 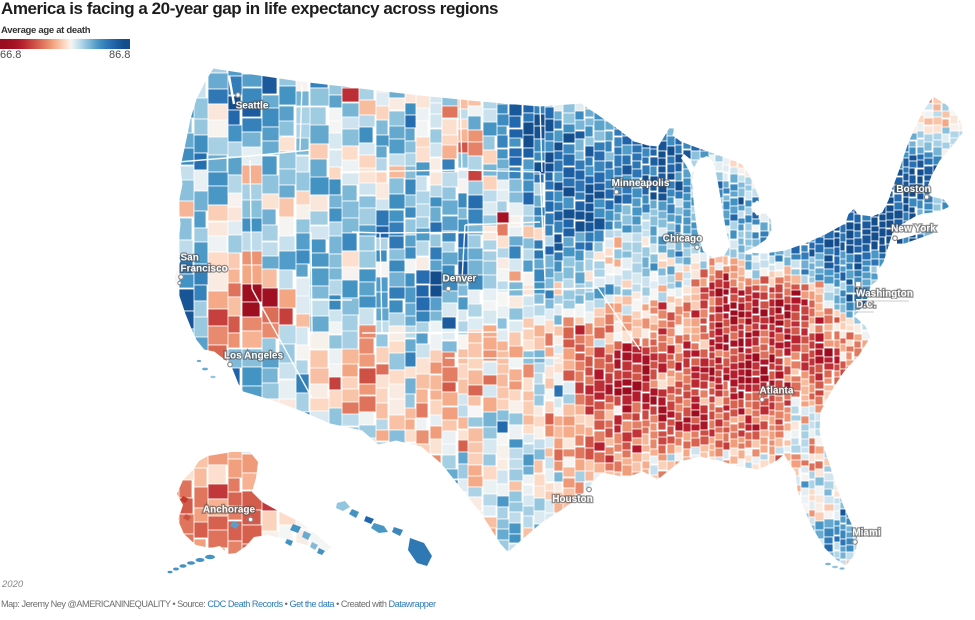 I want to click on svg-text: Houston, so click(x=572, y=499).